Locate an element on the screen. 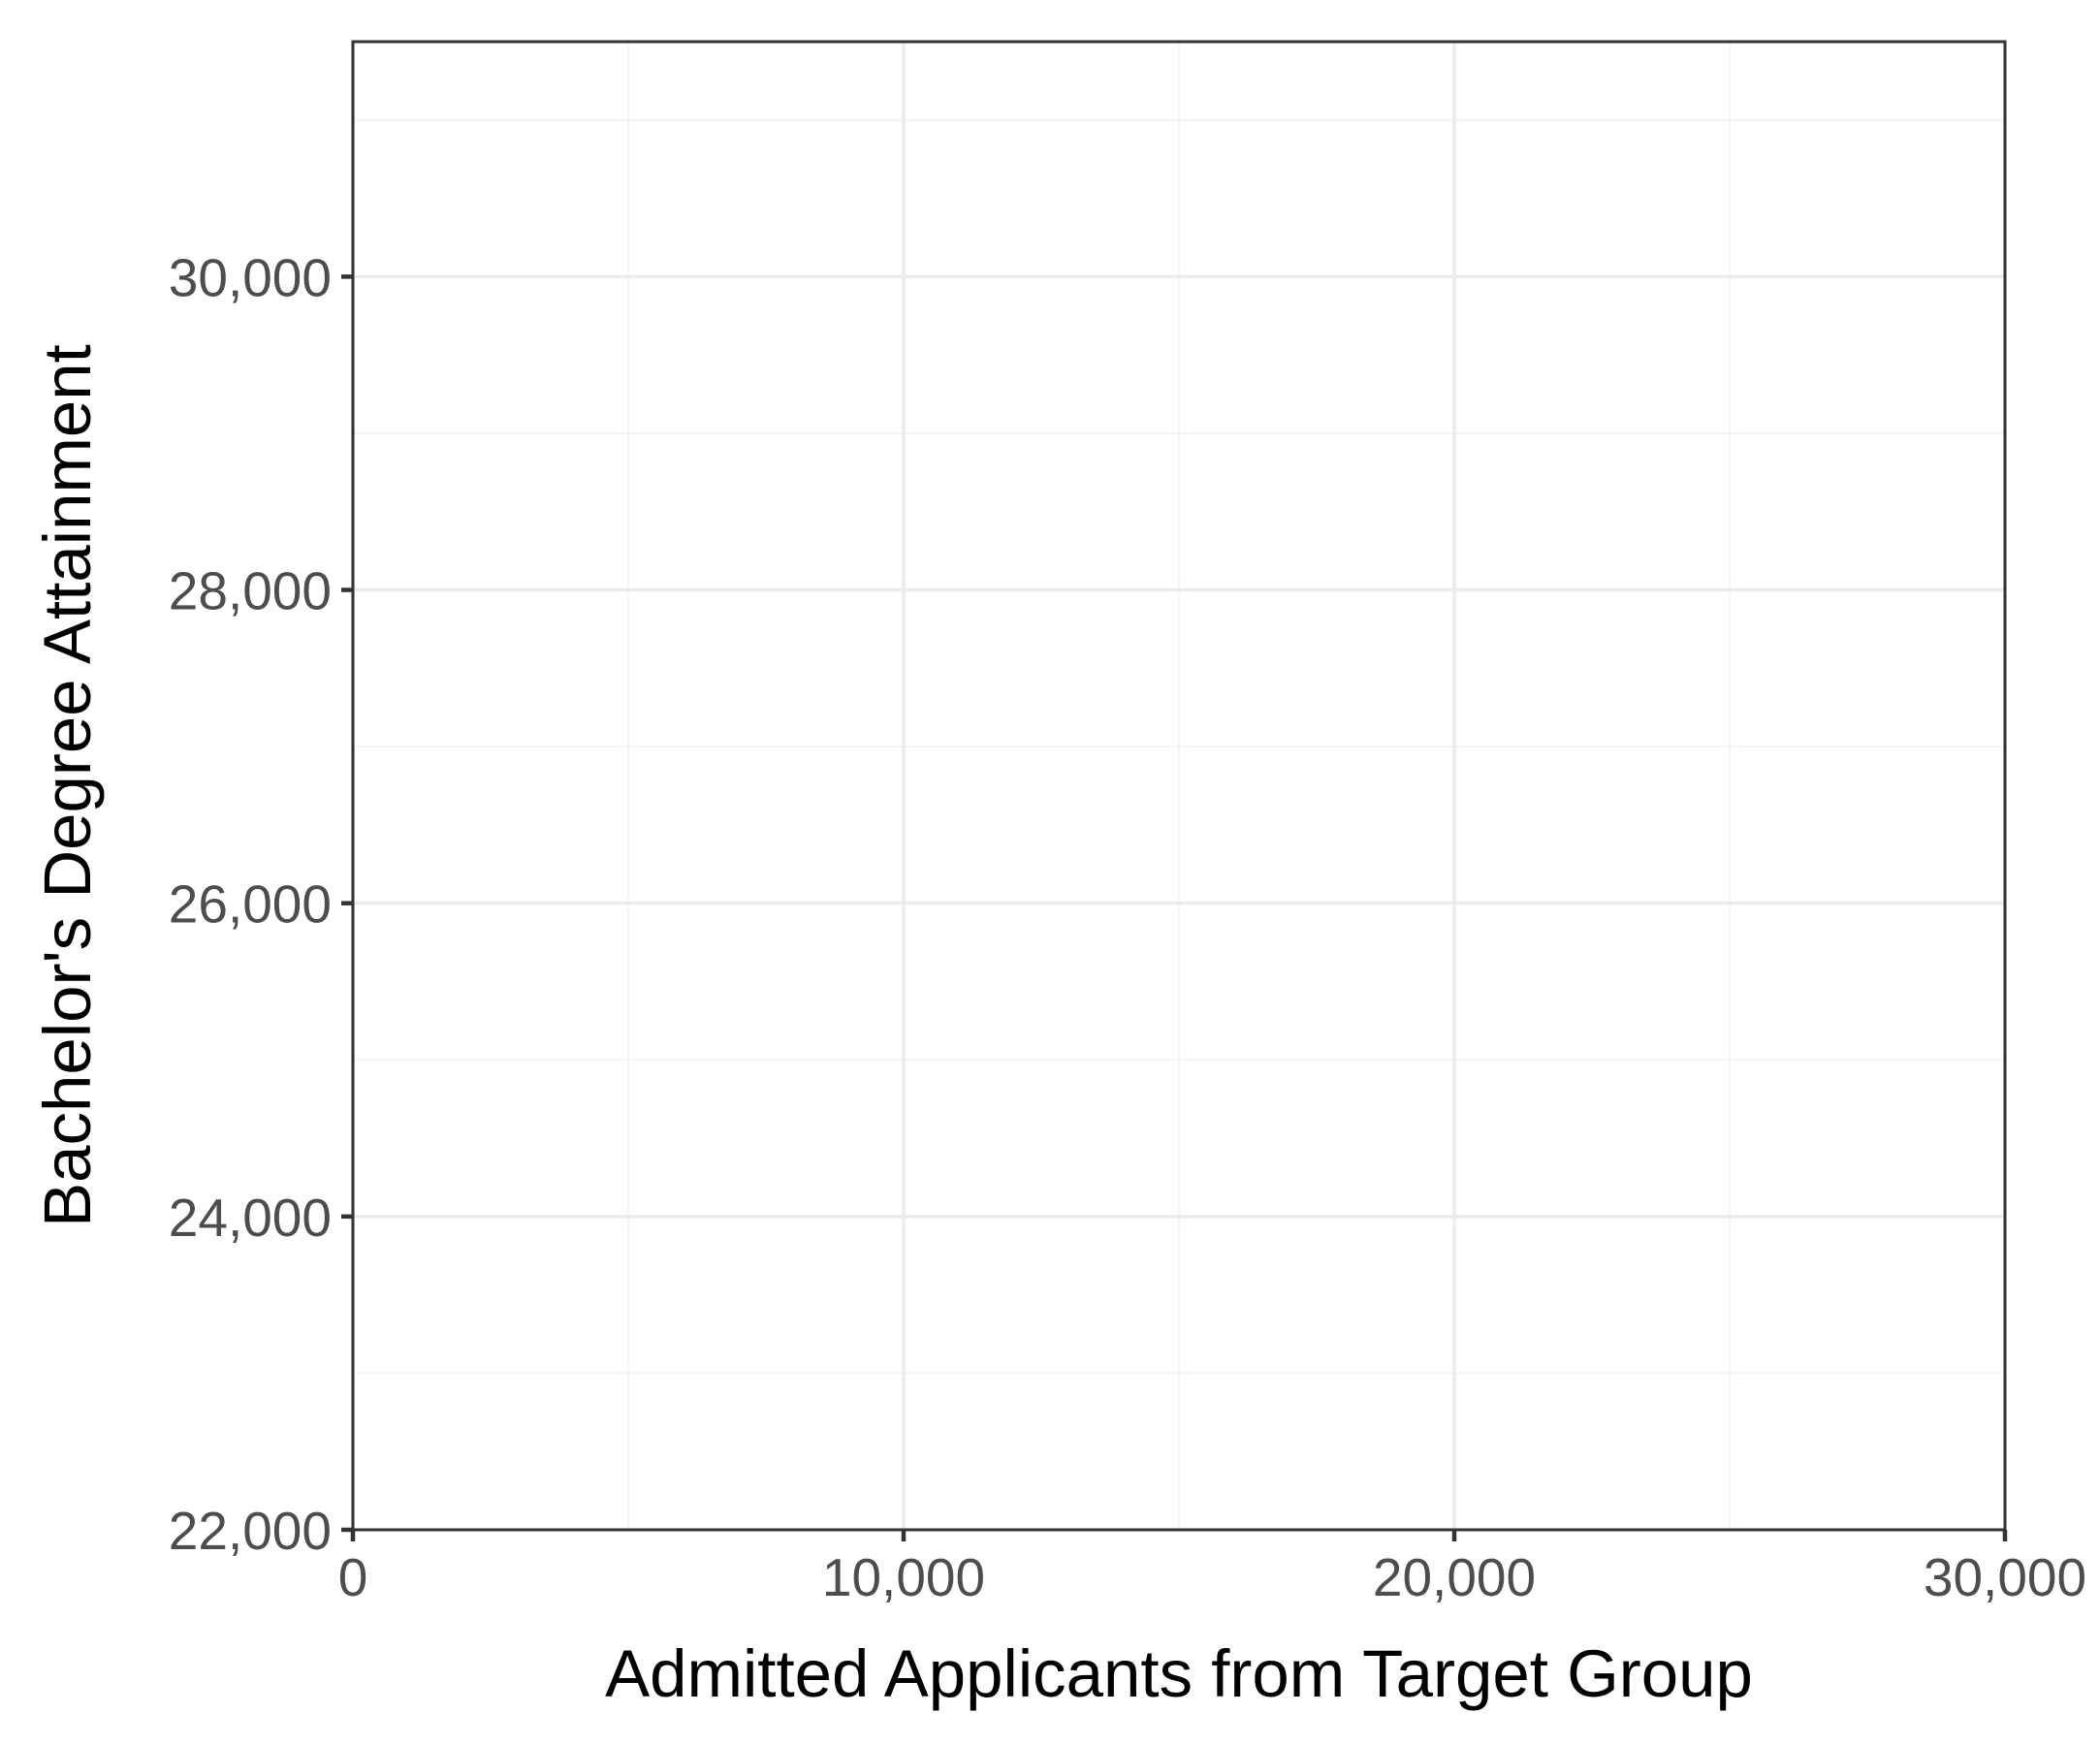  x-tick-label: 10,000 is located at coordinates (903, 1577).